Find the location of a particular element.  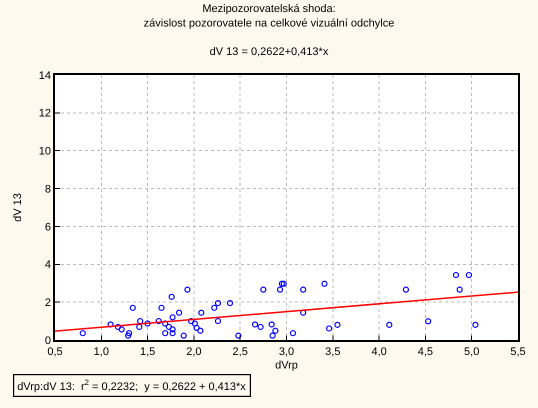

y-axis-title: dV 13 is located at coordinates (18, 207).